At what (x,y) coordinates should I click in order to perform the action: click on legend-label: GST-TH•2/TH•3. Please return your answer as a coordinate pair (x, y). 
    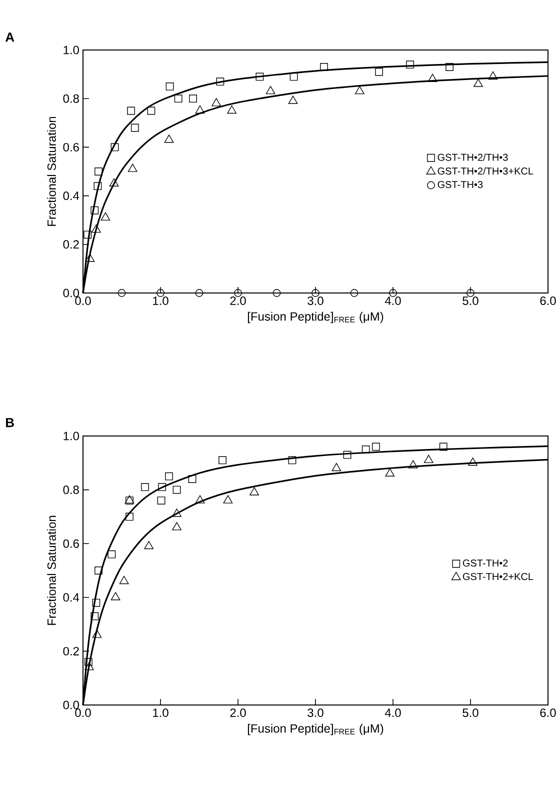
    Looking at the image, I should click on (473, 157).